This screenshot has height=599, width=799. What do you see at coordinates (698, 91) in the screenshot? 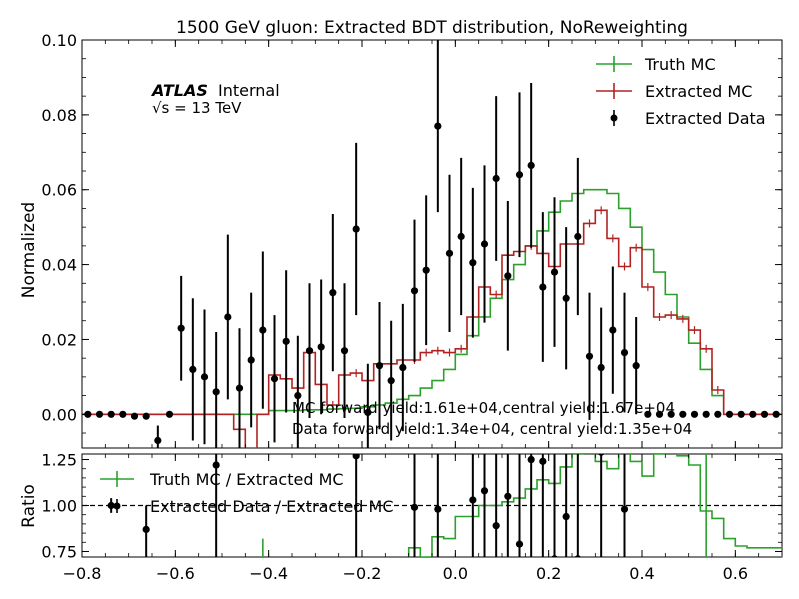
I see `legend-extracted-label: Extracted MC` at bounding box center [698, 91].